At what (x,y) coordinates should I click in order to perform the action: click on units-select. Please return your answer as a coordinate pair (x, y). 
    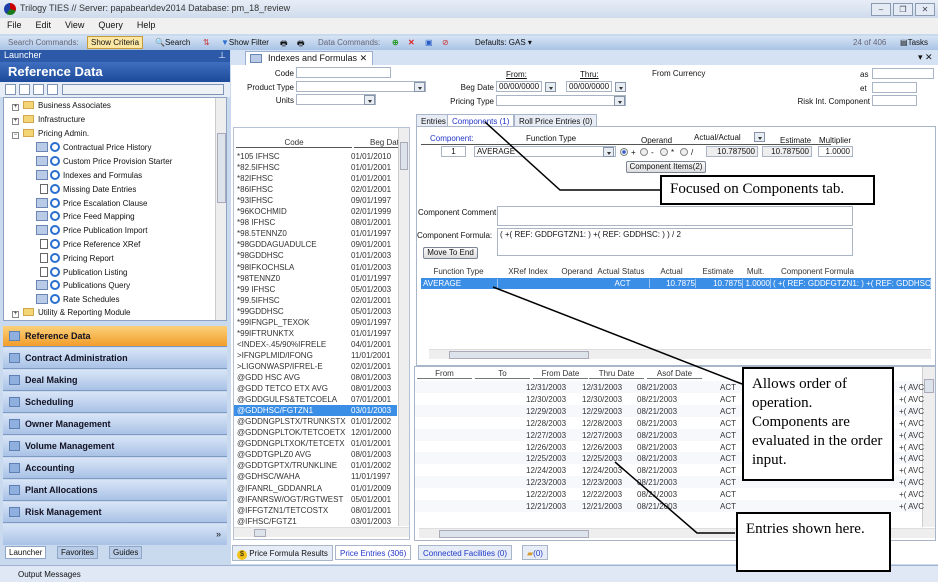
    Looking at the image, I should click on (336, 99).